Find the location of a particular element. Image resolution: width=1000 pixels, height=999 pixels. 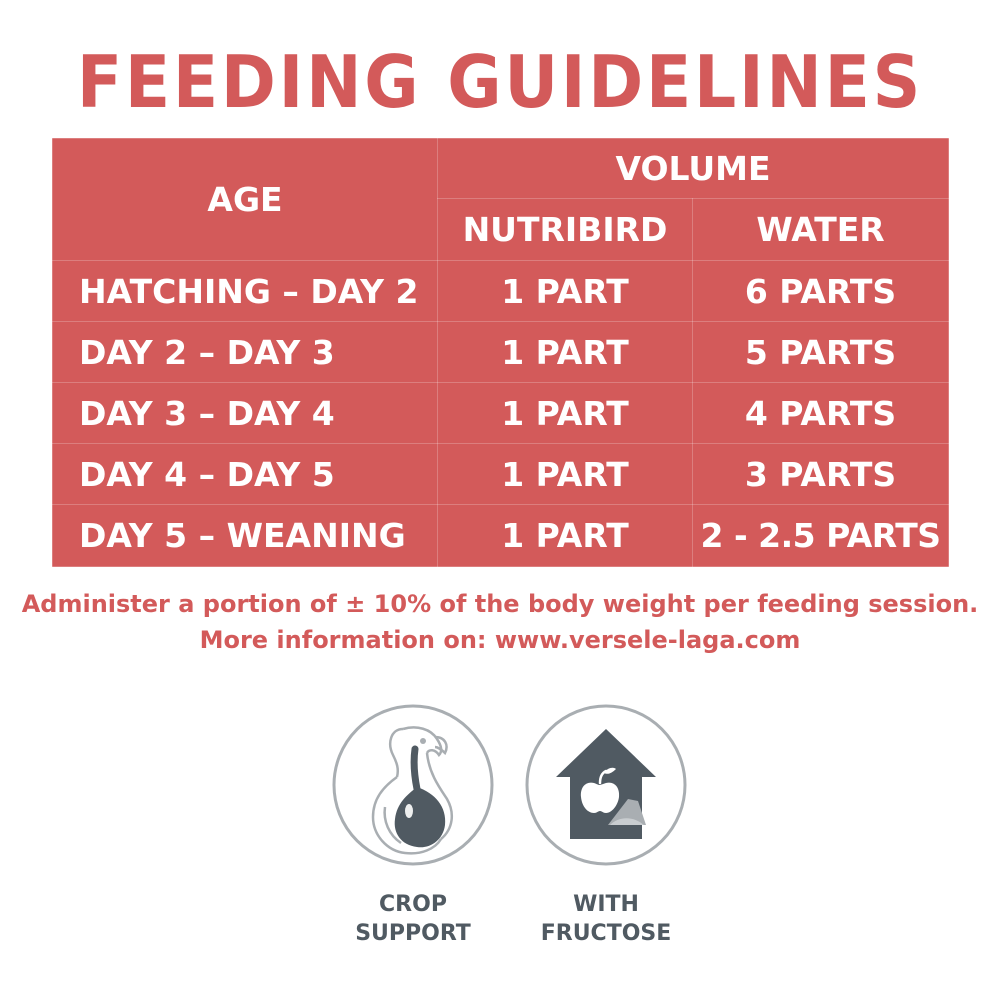

house-fructose-icon is located at coordinates (606, 785).